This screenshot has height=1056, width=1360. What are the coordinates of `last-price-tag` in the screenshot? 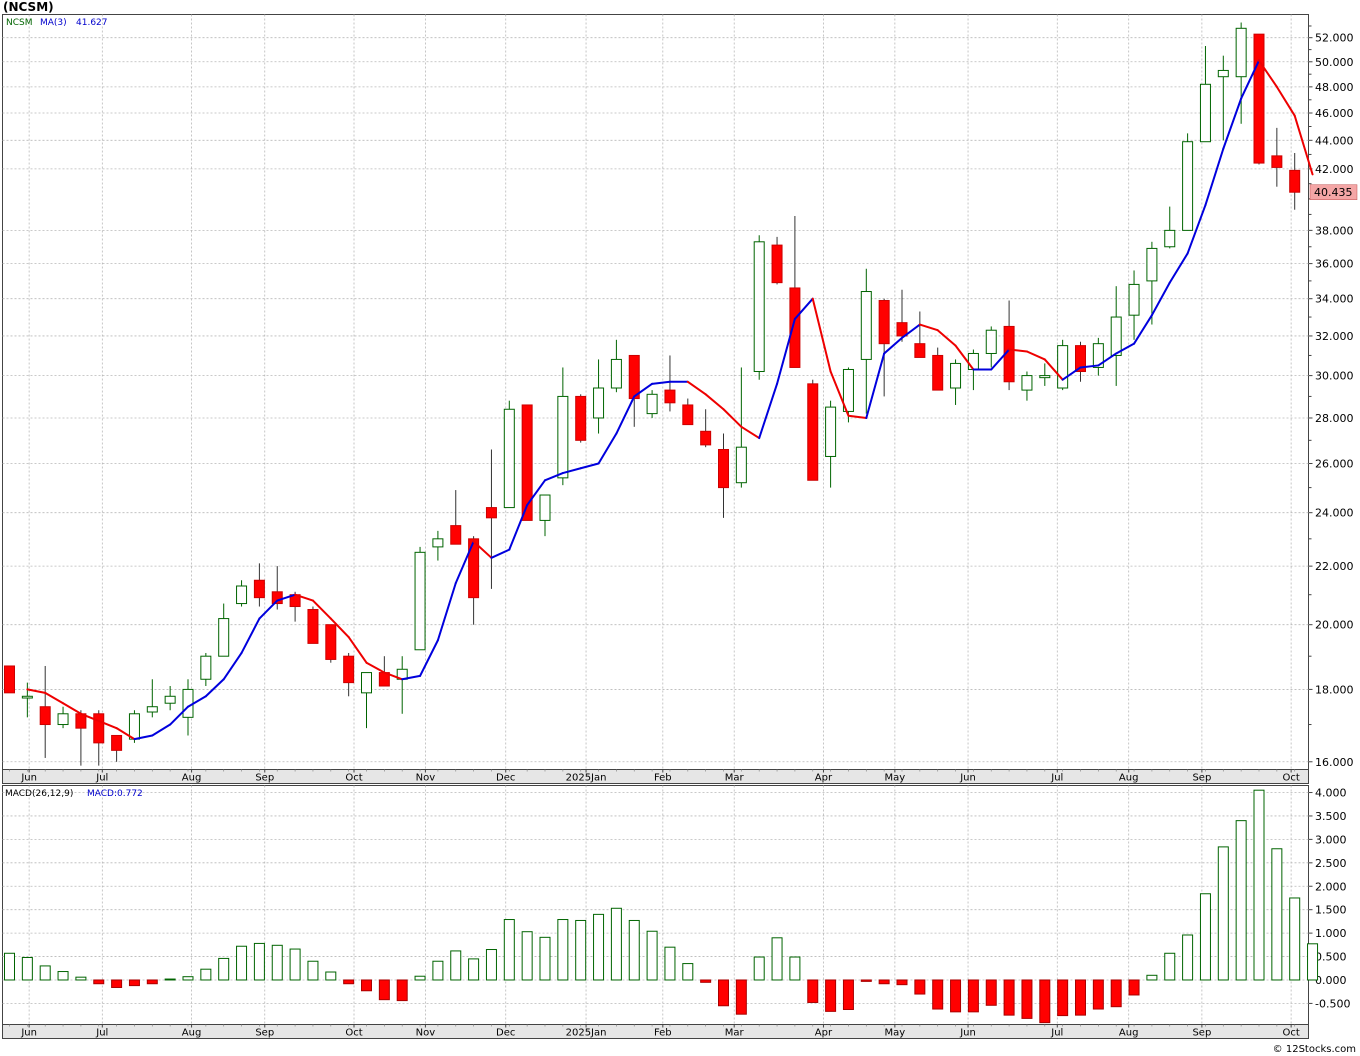 It's located at (1333, 192).